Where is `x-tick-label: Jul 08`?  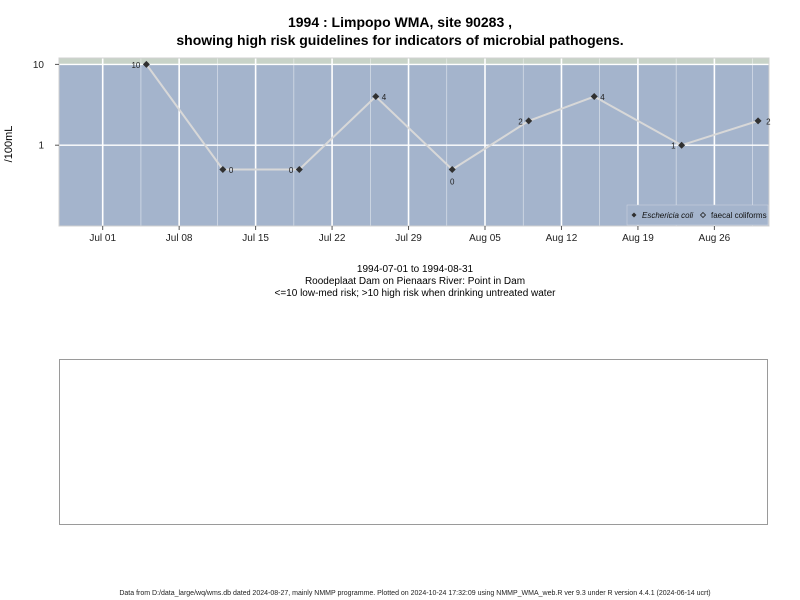 x-tick-label: Jul 08 is located at coordinates (179, 238).